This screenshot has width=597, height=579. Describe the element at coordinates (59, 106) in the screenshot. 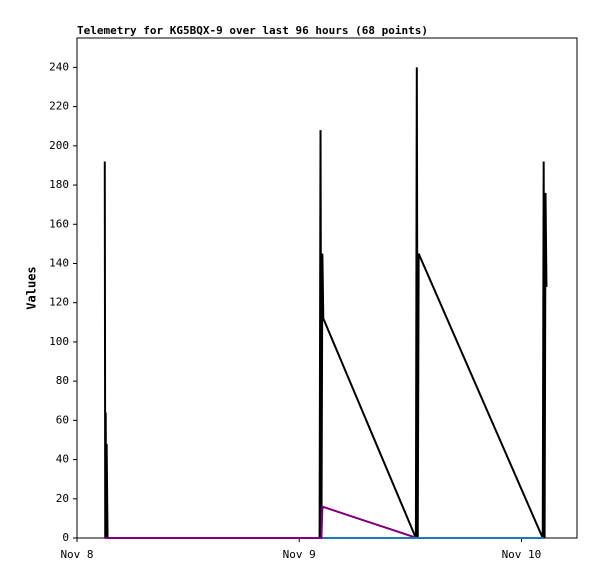

I see `y-tick-label: 220` at that location.